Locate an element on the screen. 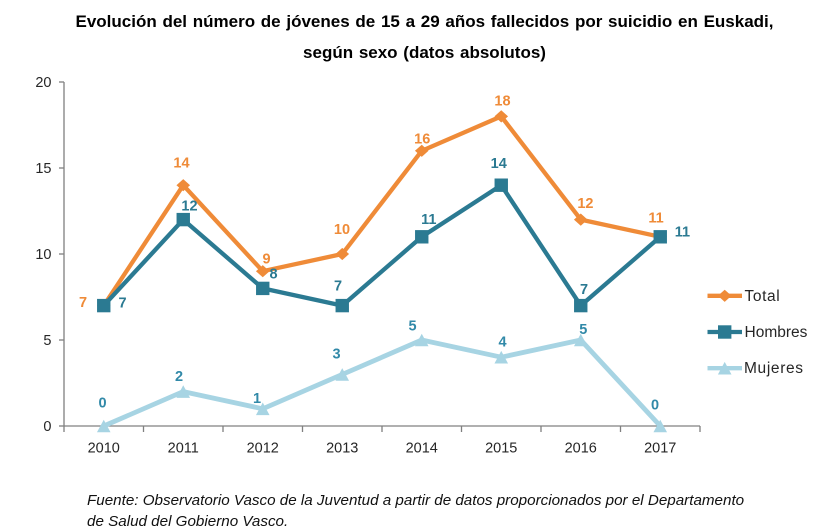  svg-text: 2017 is located at coordinates (660, 449).